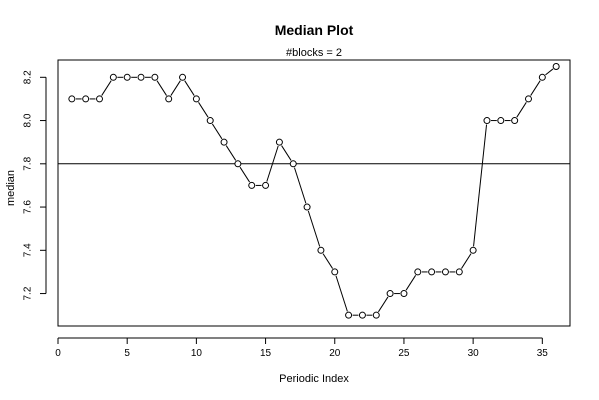 The height and width of the screenshot is (400, 599). I want to click on y-tick-label: 7.8, so click(28, 163).